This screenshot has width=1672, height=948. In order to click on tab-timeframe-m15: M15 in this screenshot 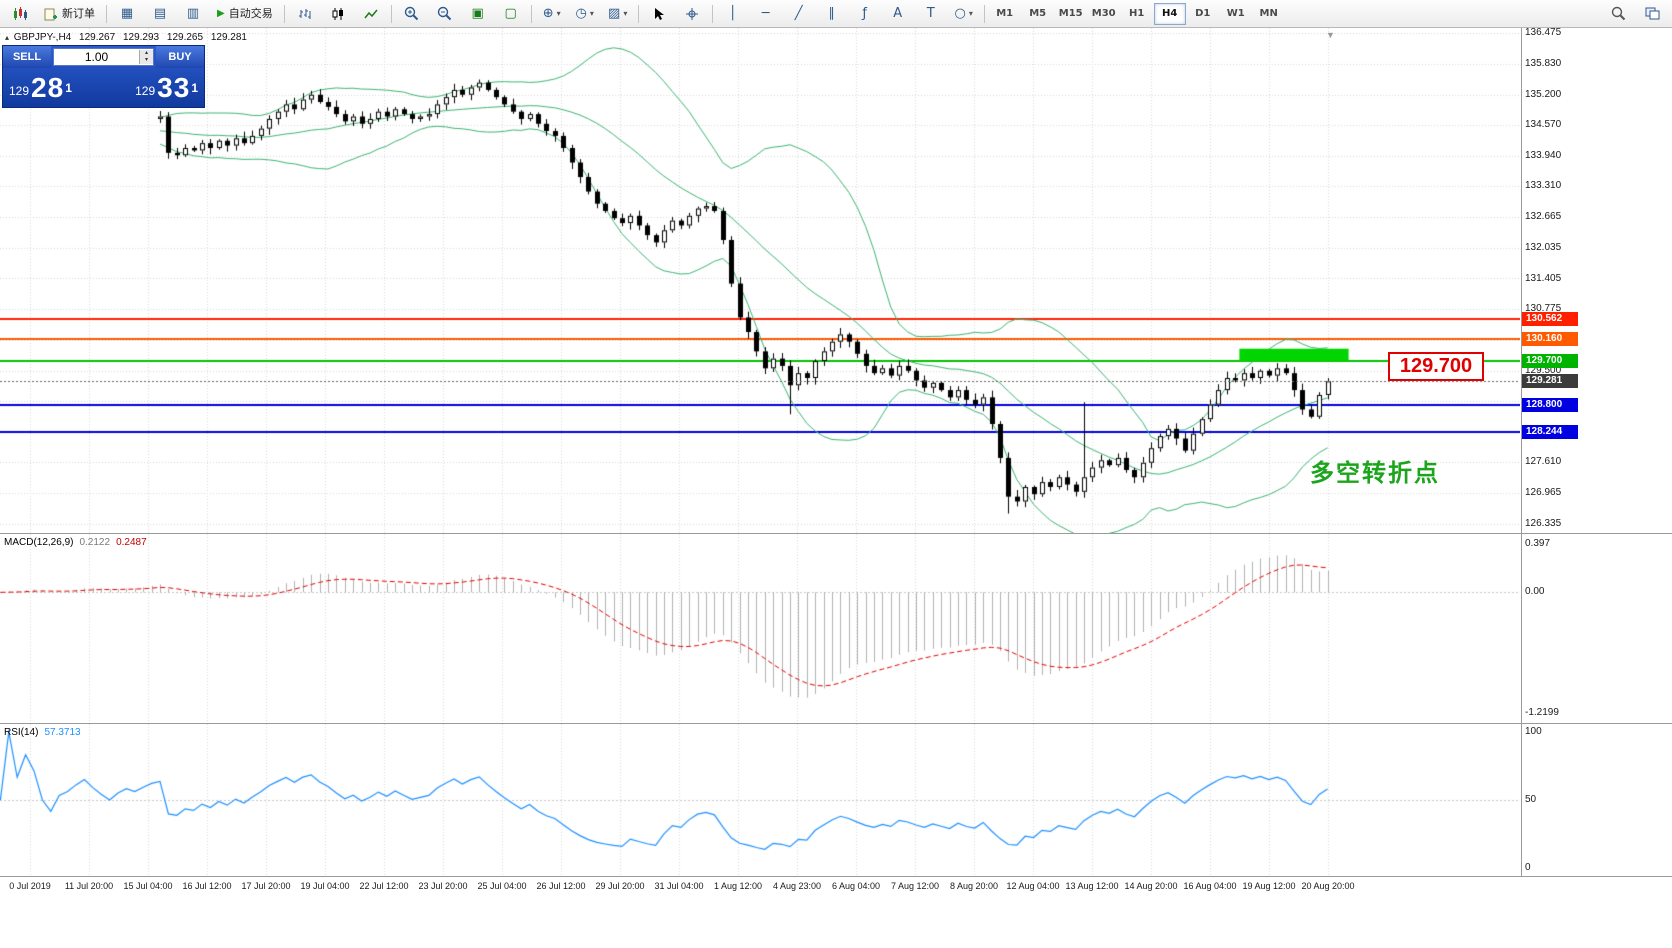, I will do `click(1070, 13)`.